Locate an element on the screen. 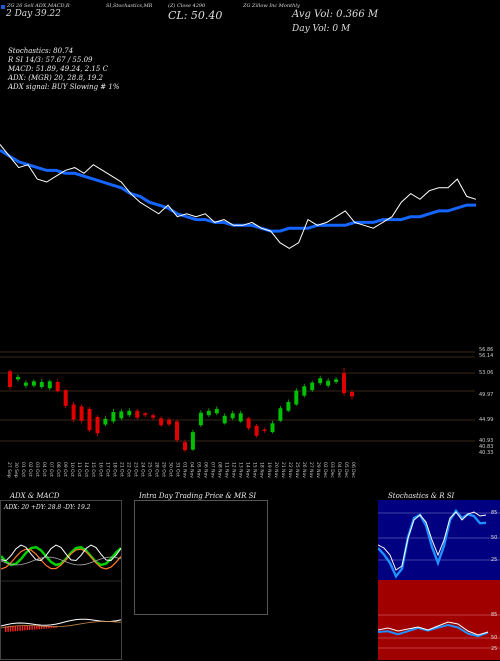 Image resolution: width=500 pixels, height=661 pixels. adx-line is located at coordinates (61, 553).